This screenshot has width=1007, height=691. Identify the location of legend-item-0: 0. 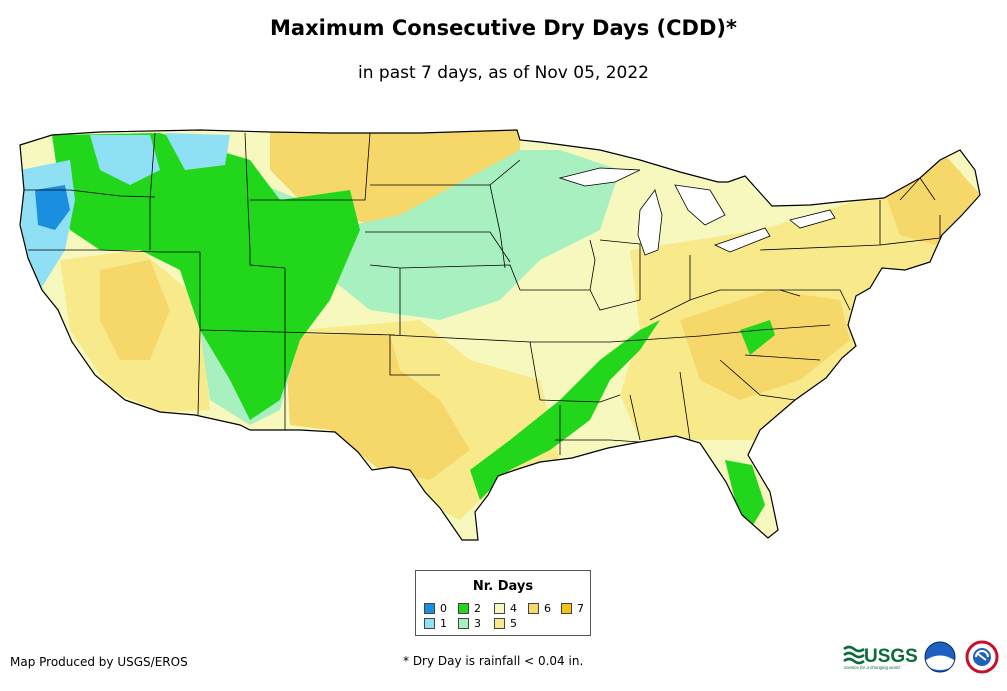
(435, 609).